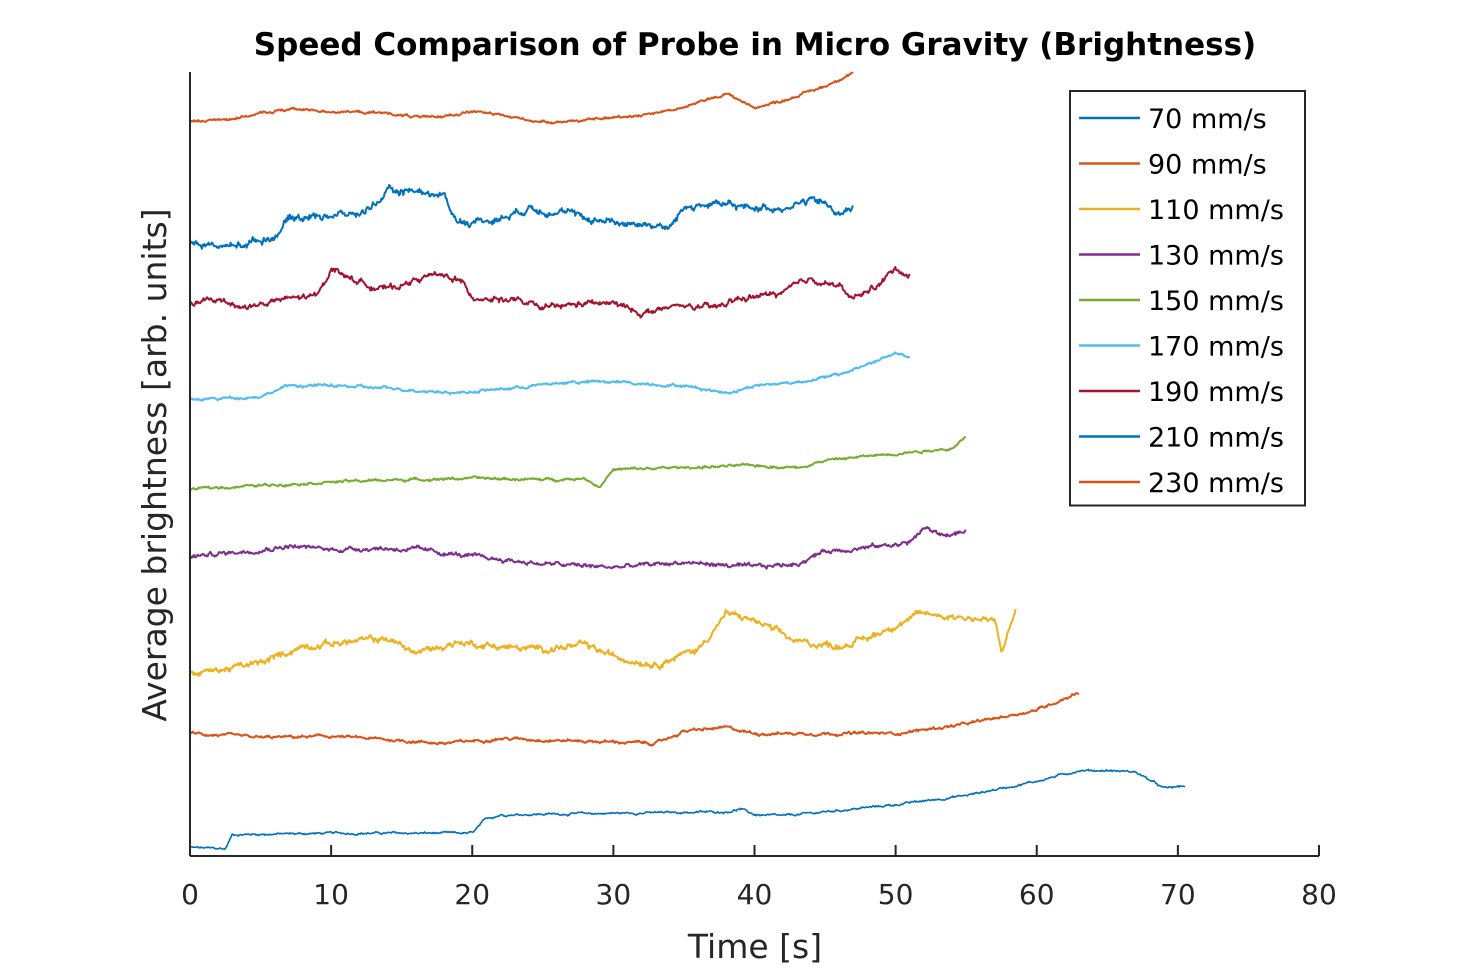 The width and height of the screenshot is (1459, 973). What do you see at coordinates (614, 894) in the screenshot?
I see `x-tick-label: 30` at bounding box center [614, 894].